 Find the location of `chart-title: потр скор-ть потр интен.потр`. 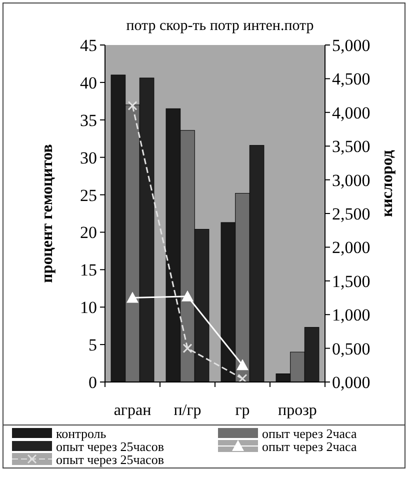

chart-title: потр скор-ть потр интен.потр is located at coordinates (220, 26).